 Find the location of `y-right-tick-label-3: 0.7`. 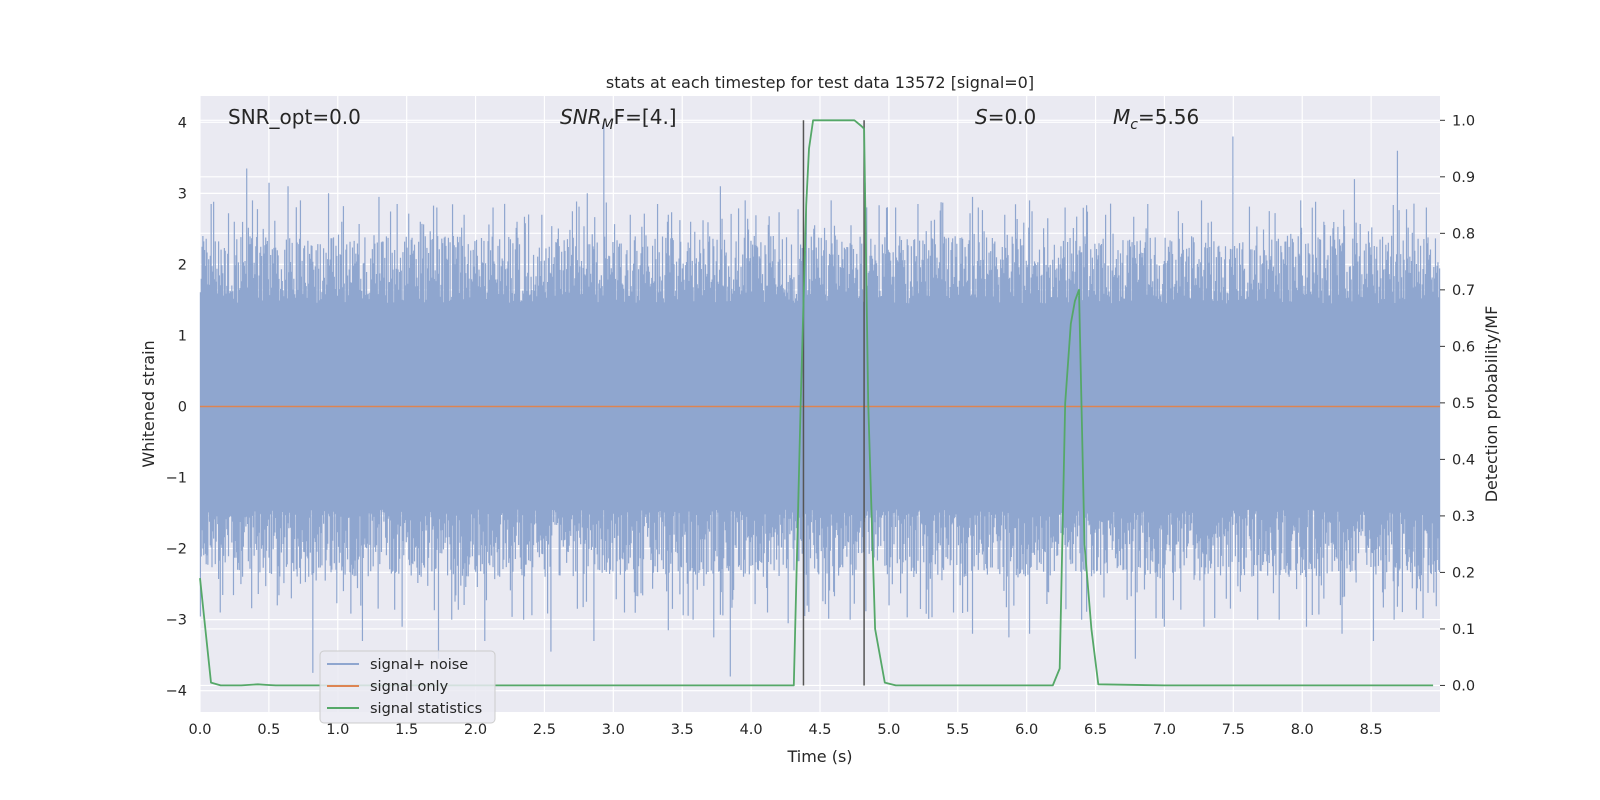

y-right-tick-label-3: 0.7 is located at coordinates (1463, 291).